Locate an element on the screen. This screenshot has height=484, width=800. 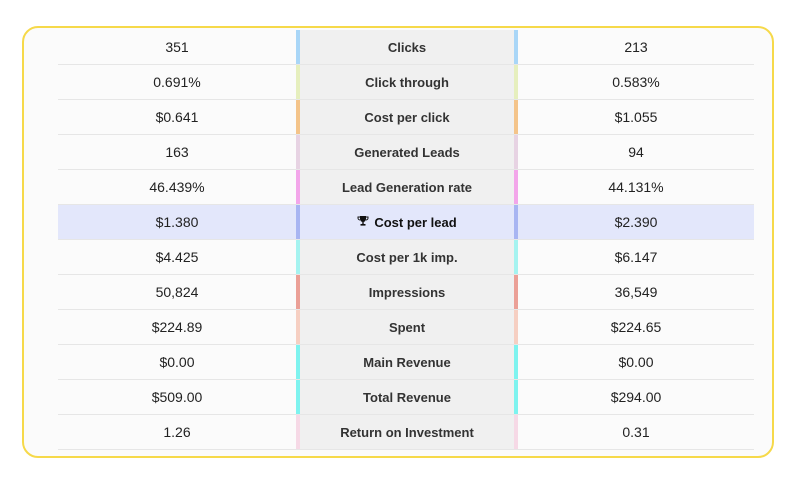
metric-label-cell: Cost per 1k imp. is located at coordinates (407, 257).